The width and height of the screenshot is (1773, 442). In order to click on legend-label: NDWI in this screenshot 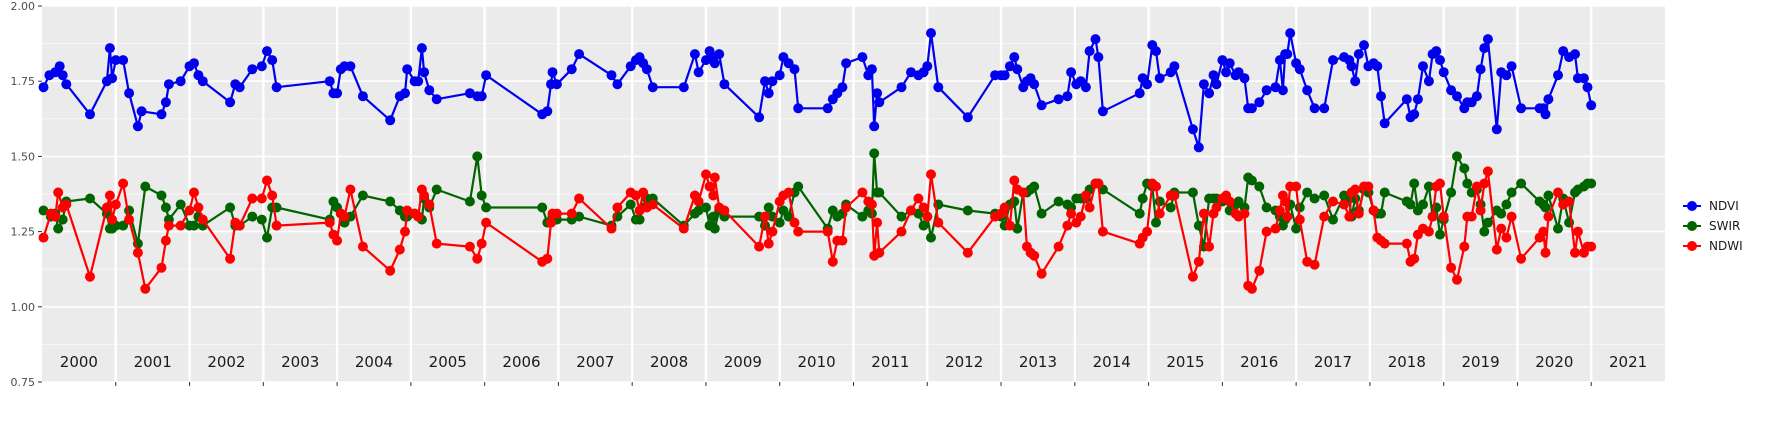, I will do `click(1726, 246)`.